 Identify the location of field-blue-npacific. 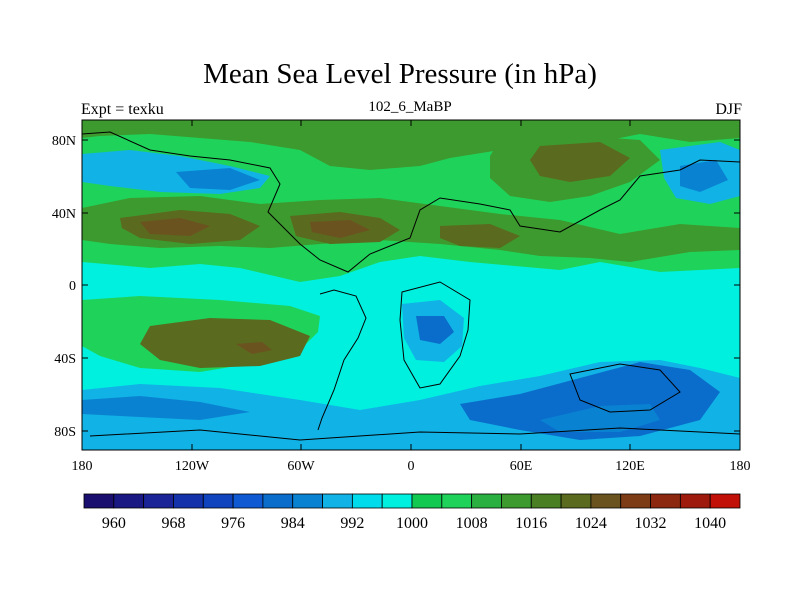
(218, 179).